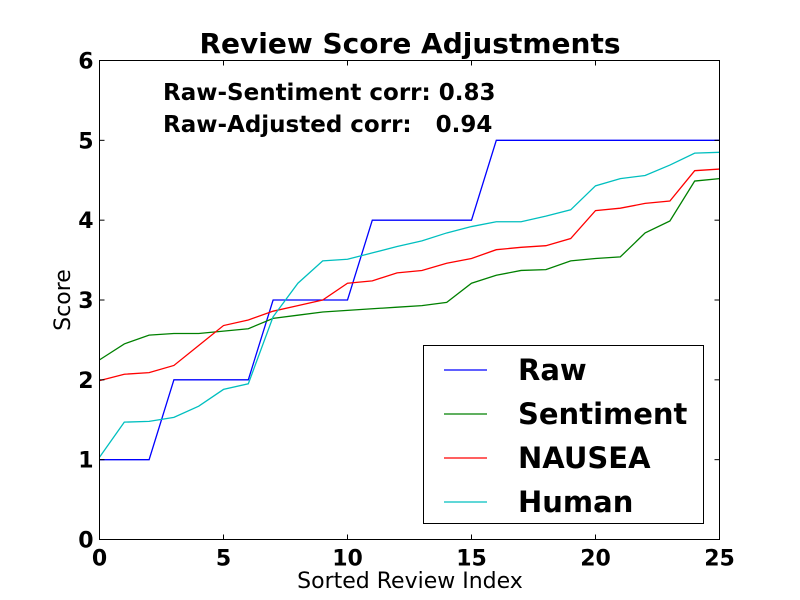 The width and height of the screenshot is (800, 600). Describe the element at coordinates (719, 559) in the screenshot. I see `x-tick-label: 25` at that location.